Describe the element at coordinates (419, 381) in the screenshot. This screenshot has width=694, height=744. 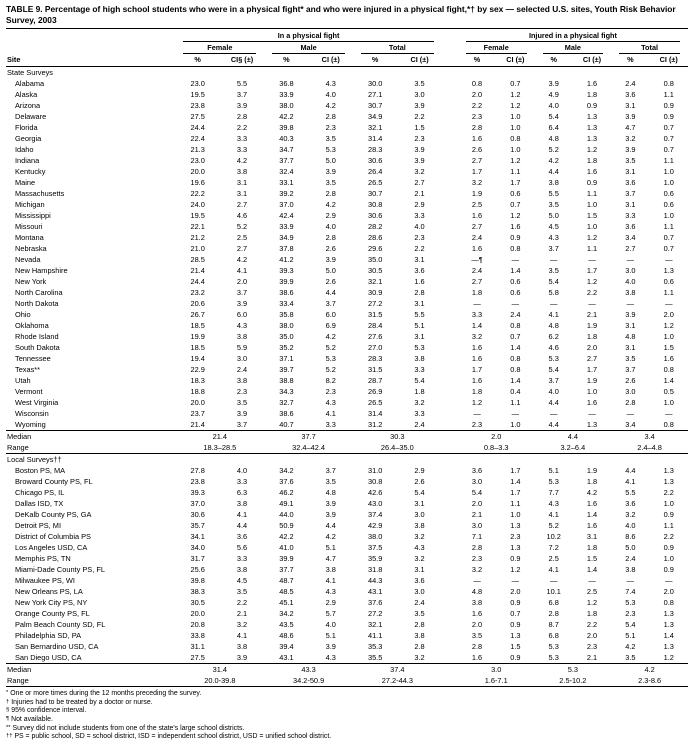
I see `ci-cell: 5.4` at that location.